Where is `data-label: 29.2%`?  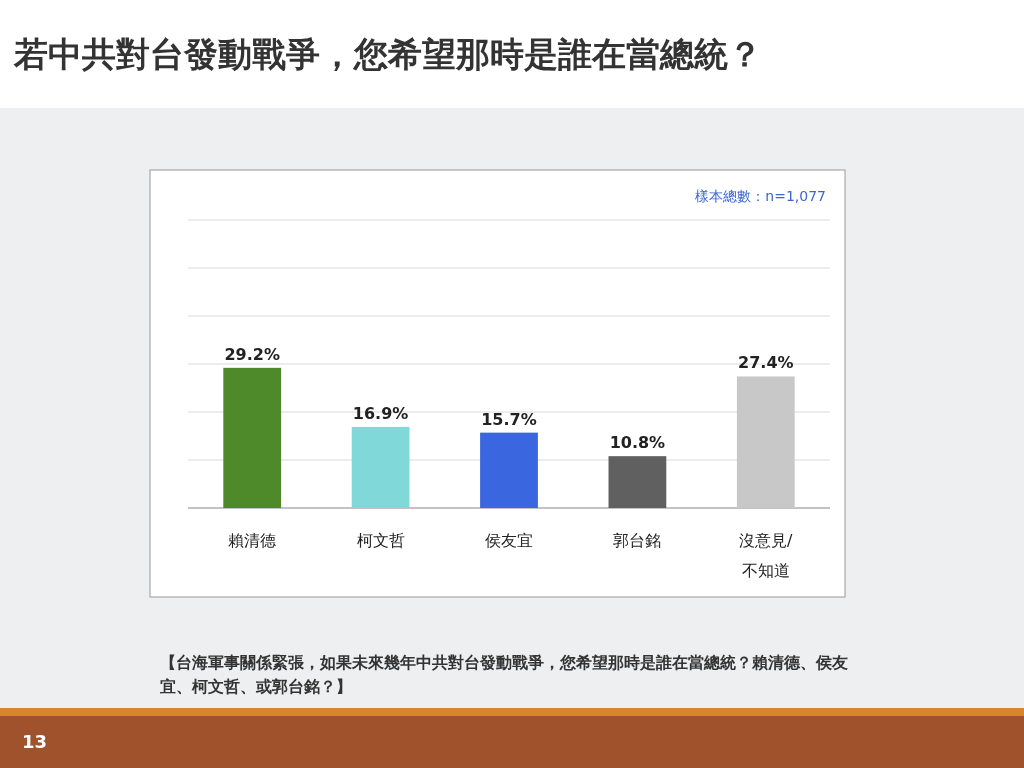
data-label: 29.2% is located at coordinates (252, 354).